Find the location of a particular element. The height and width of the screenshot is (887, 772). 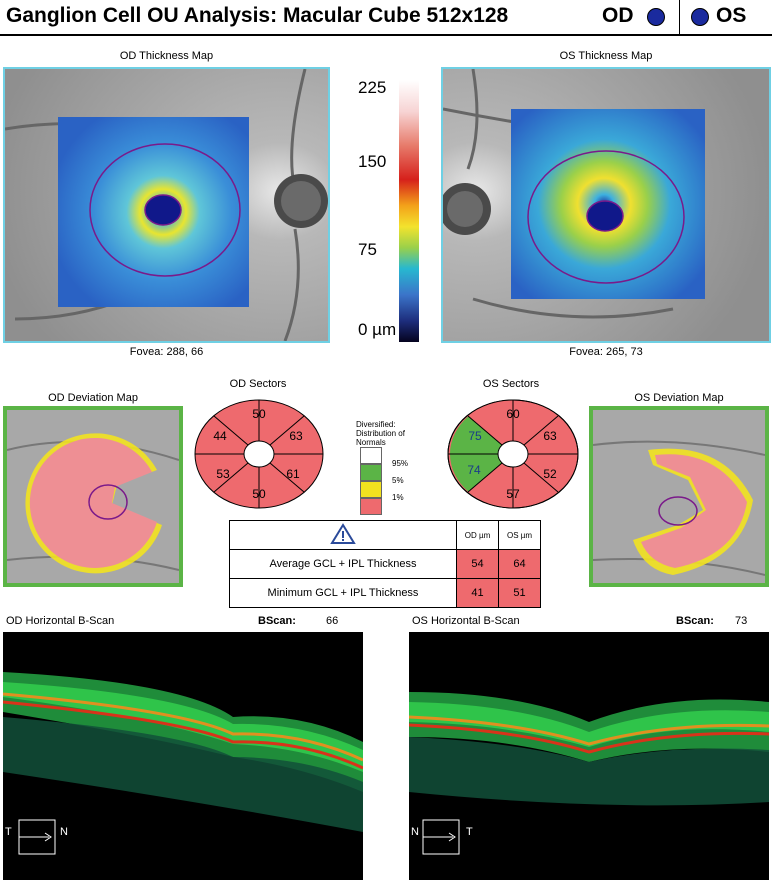

table-row: Minimum GCL + IPL Thickness 41 51 is located at coordinates (385, 593).